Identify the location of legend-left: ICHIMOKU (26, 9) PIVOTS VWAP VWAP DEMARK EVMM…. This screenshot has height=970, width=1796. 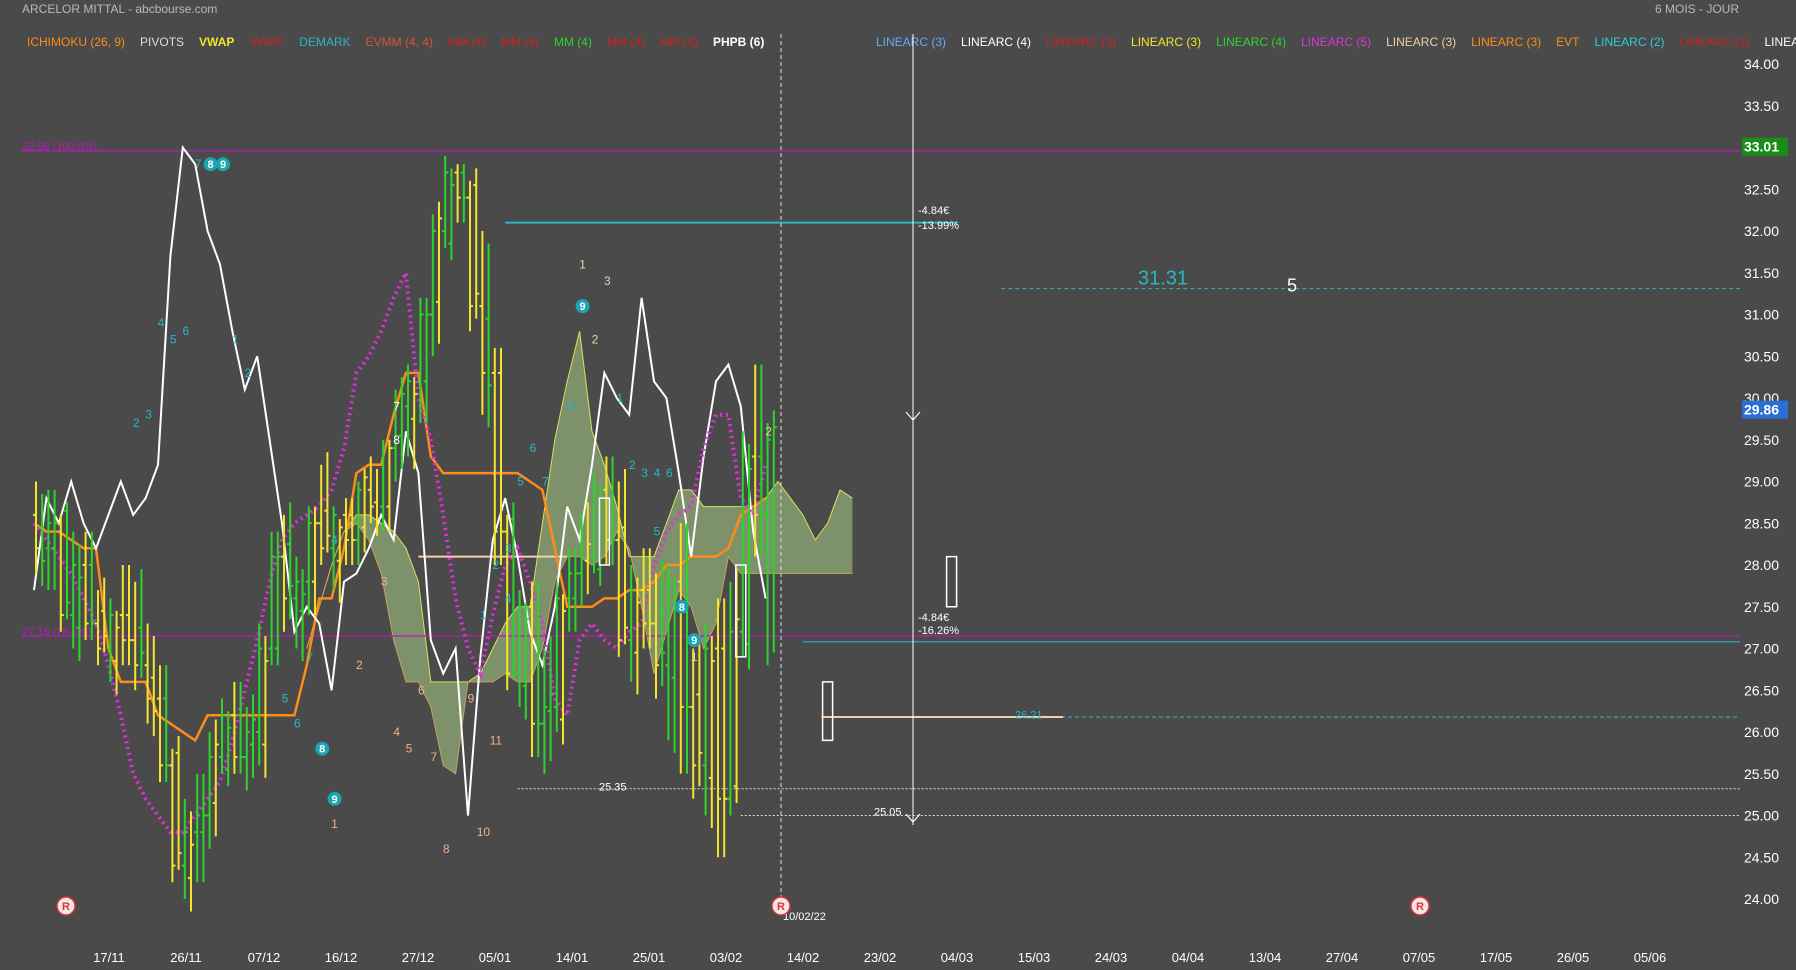
(403, 42).